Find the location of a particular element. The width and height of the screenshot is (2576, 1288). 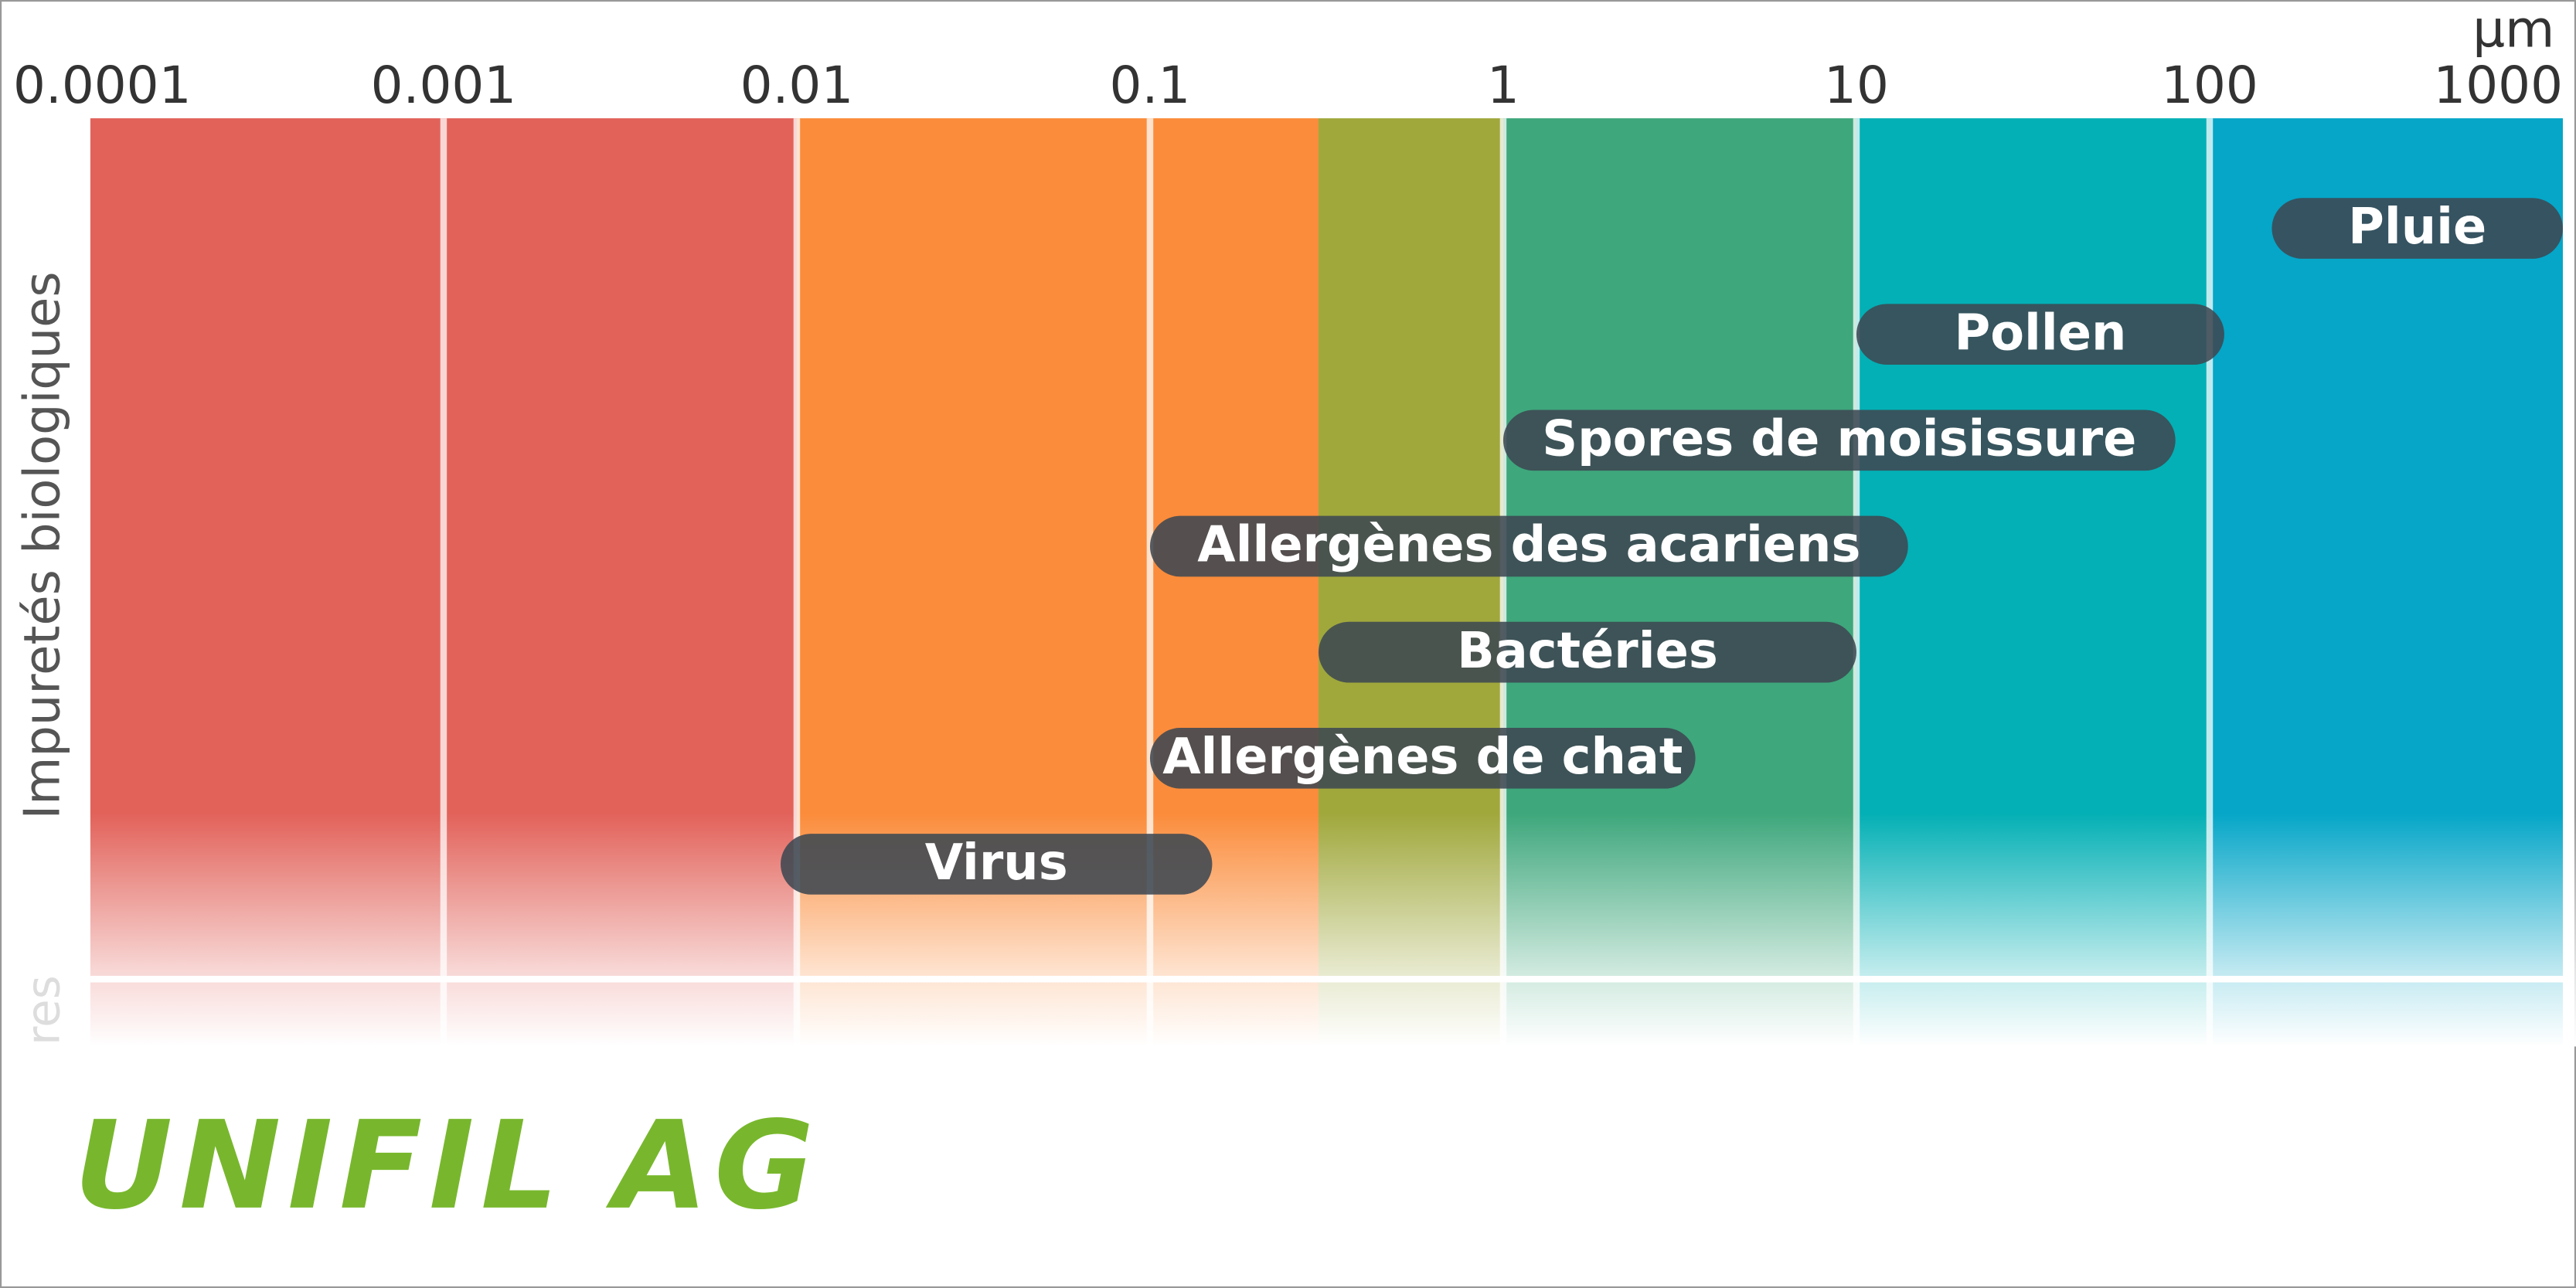

logo: UNIFIL AG is located at coordinates (448, 1166).